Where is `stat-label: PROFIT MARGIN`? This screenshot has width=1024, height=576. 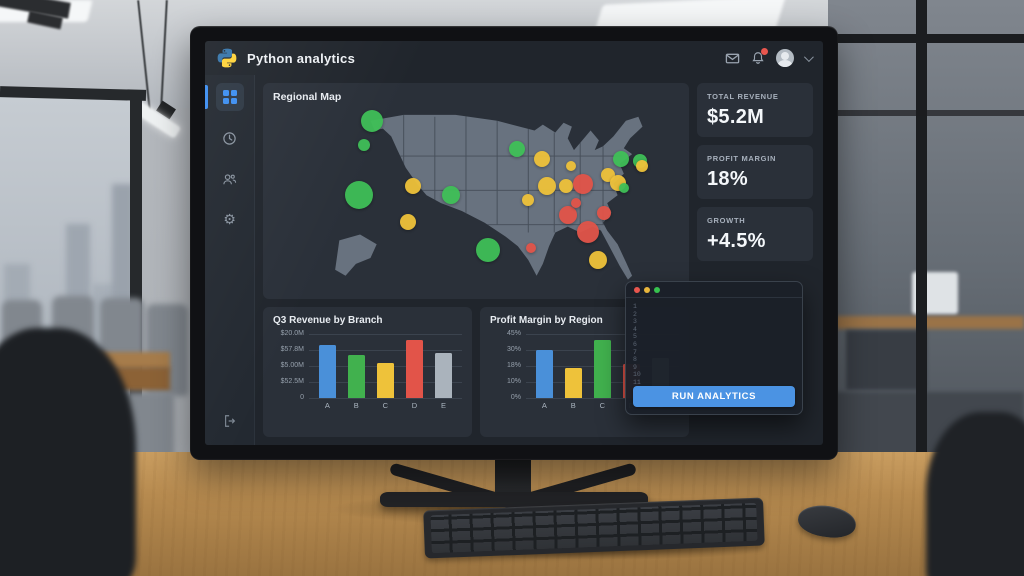 stat-label: PROFIT MARGIN is located at coordinates (742, 158).